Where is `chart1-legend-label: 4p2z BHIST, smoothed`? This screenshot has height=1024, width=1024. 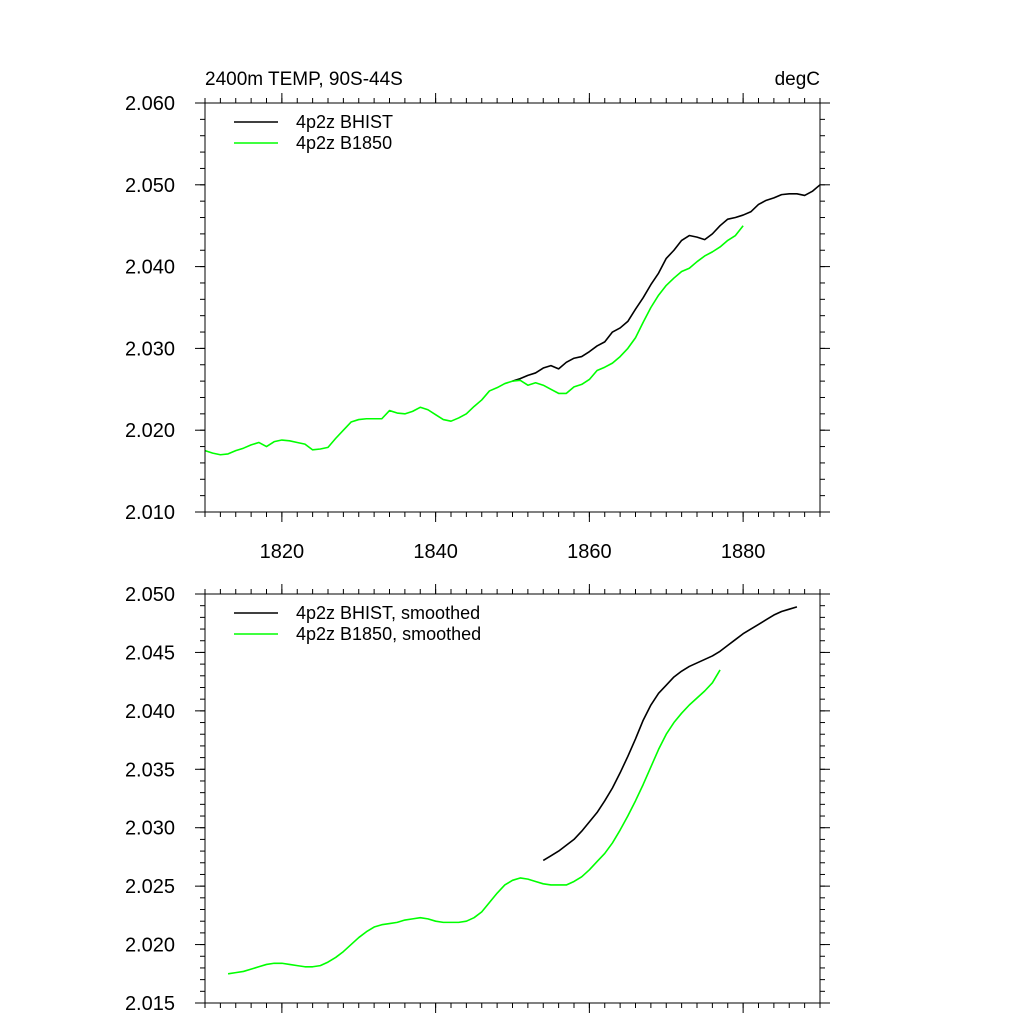
chart1-legend-label: 4p2z BHIST, smoothed is located at coordinates (388, 613).